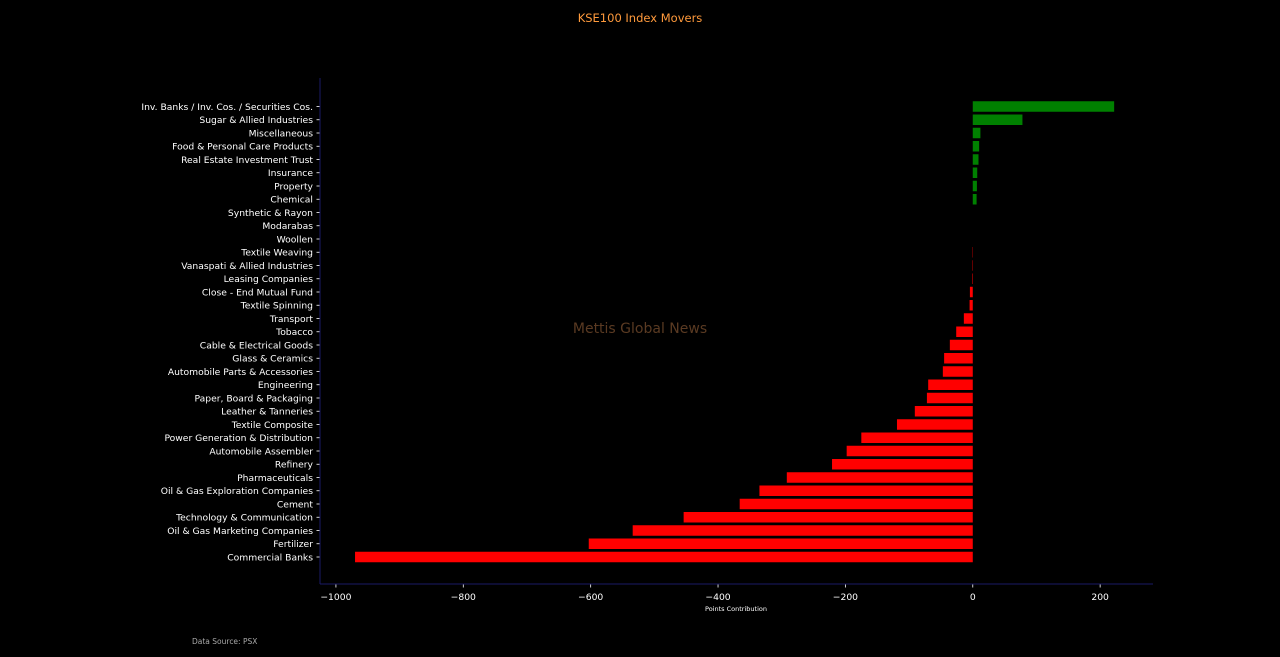 This screenshot has height=657, width=1280. What do you see at coordinates (275, 478) in the screenshot?
I see `category-label: Pharmaceuticals` at bounding box center [275, 478].